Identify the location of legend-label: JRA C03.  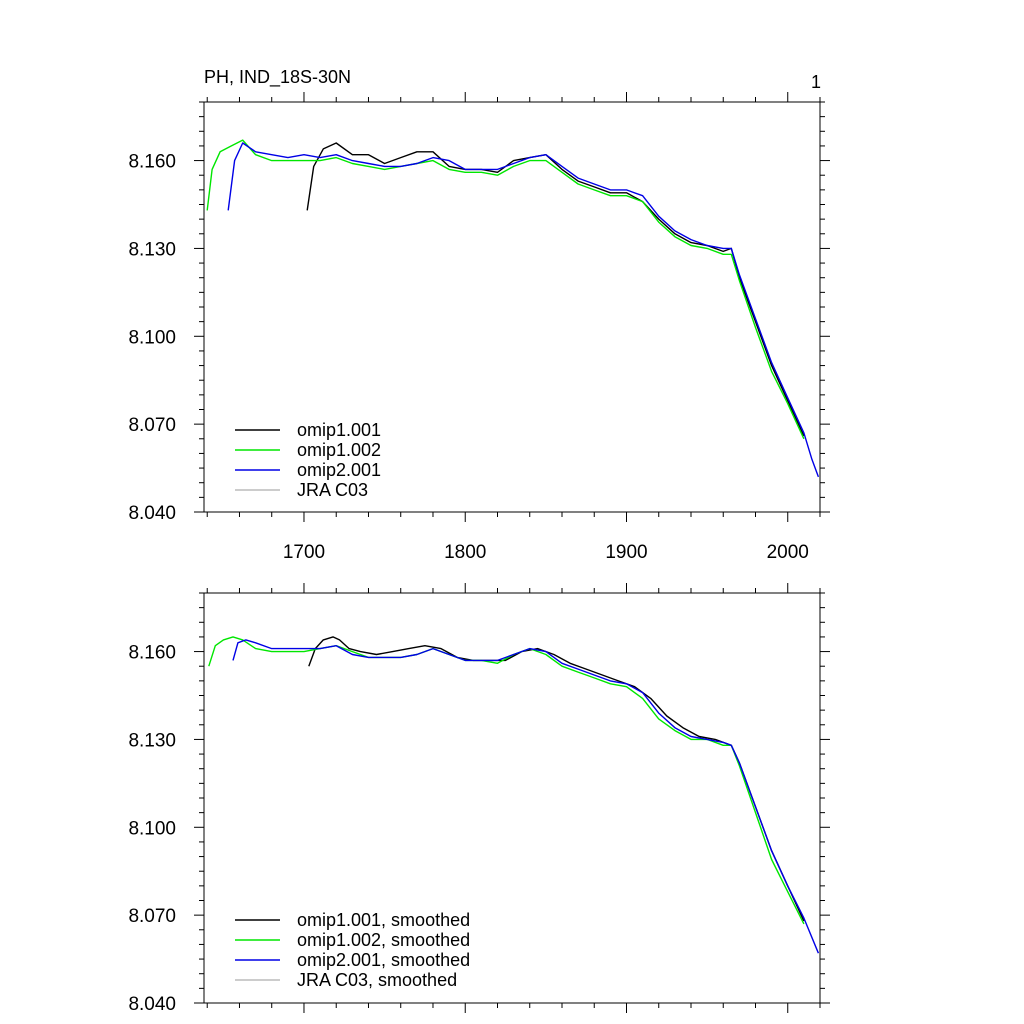
(332, 490).